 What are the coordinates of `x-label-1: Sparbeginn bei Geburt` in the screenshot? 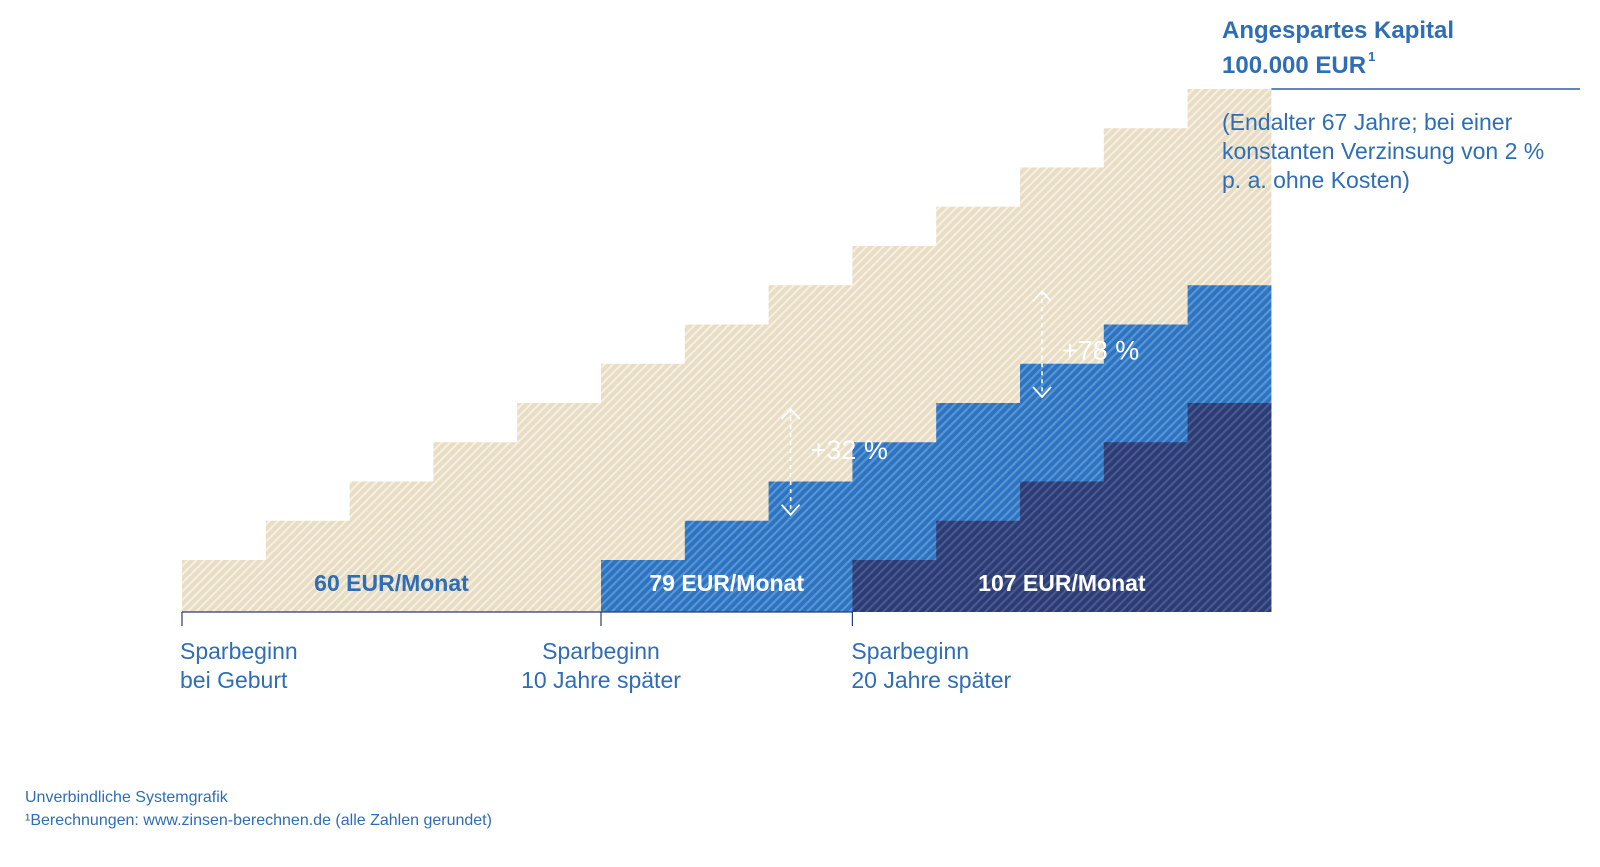 It's located at (239, 665).